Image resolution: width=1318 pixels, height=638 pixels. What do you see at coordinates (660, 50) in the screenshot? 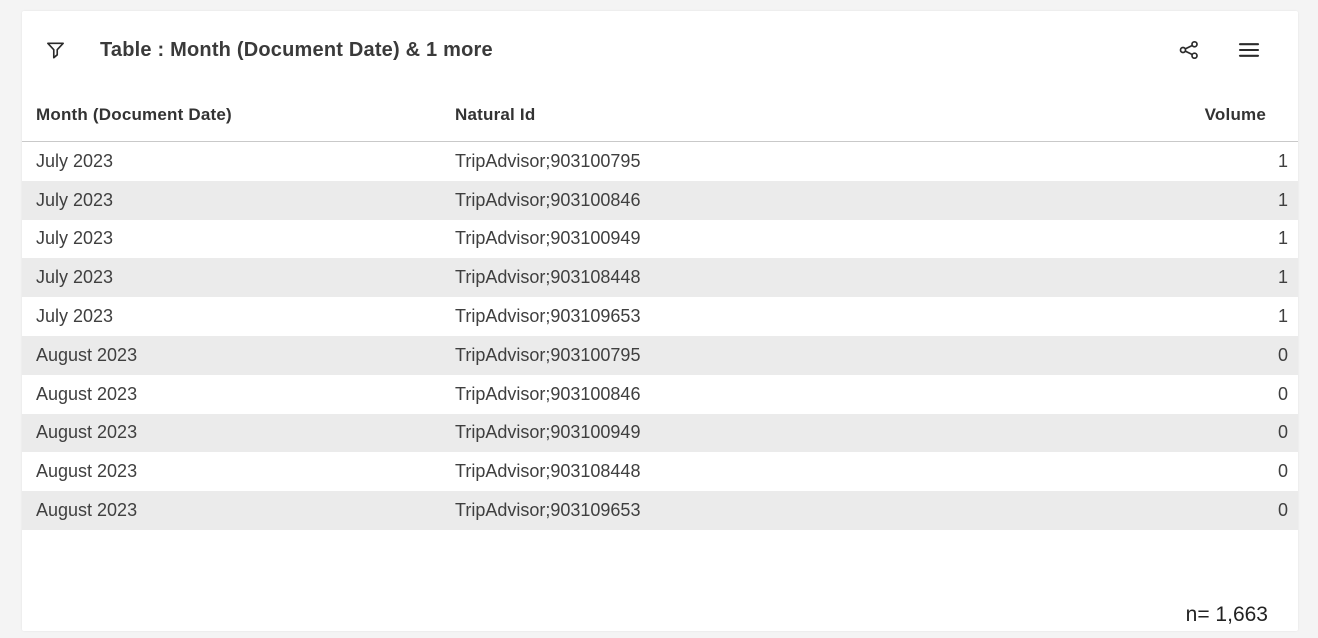
I see `widget-header: Table : Month (Document Date) & 1 more` at bounding box center [660, 50].